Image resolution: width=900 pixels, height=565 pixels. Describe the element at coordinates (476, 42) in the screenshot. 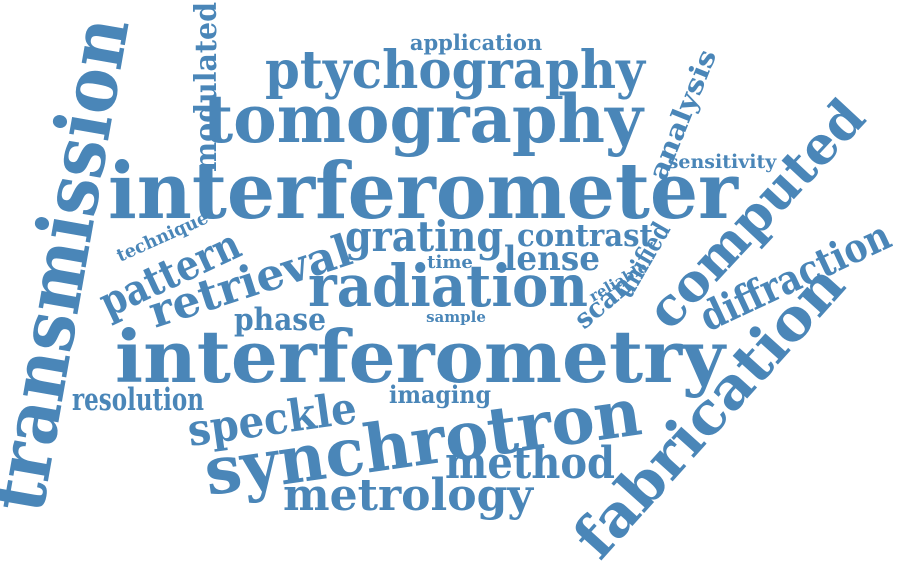

I see `word-application: application` at that location.